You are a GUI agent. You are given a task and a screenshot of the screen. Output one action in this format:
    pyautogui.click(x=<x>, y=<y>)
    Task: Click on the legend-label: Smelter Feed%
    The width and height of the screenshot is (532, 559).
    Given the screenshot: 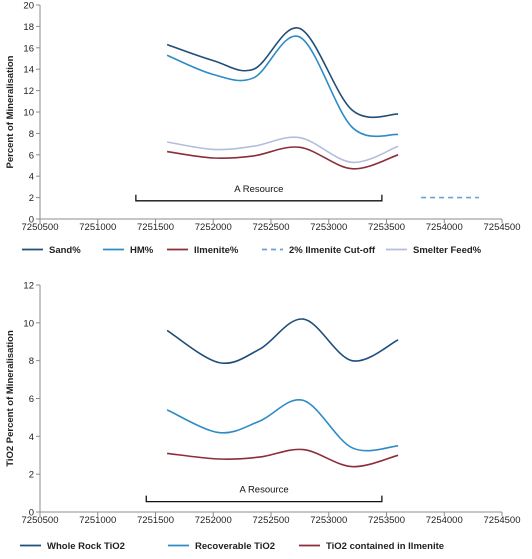 What is the action you would take?
    pyautogui.click(x=447, y=250)
    